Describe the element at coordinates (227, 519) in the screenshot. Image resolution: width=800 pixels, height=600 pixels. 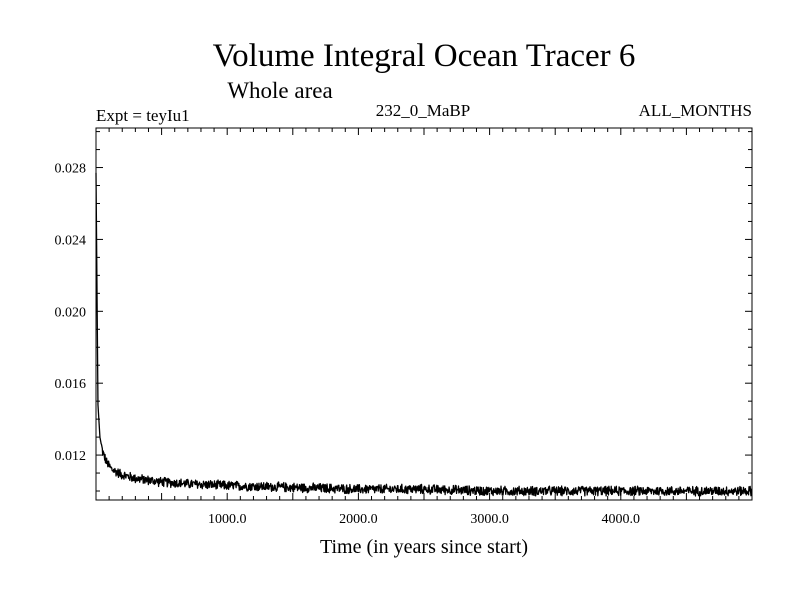
I see `x-tick-label: 1000.0` at that location.